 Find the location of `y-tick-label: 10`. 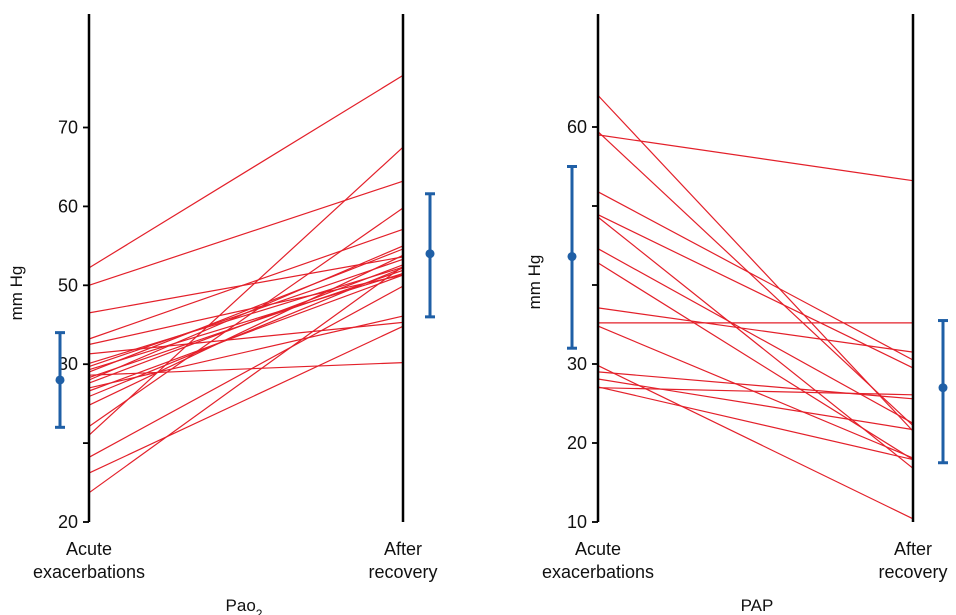

y-tick-label: 10 is located at coordinates (577, 522).